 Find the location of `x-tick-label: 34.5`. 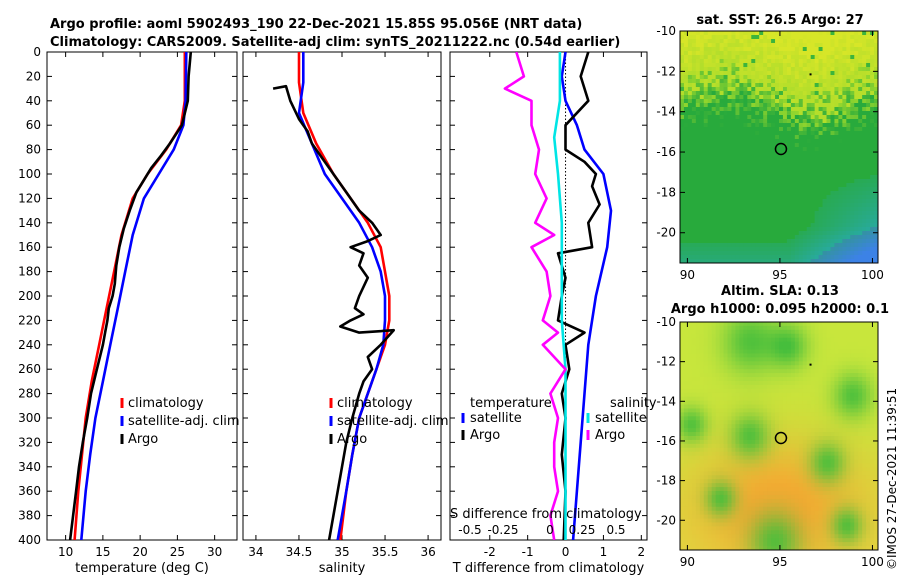

x-tick-label: 34.5 is located at coordinates (299, 552).